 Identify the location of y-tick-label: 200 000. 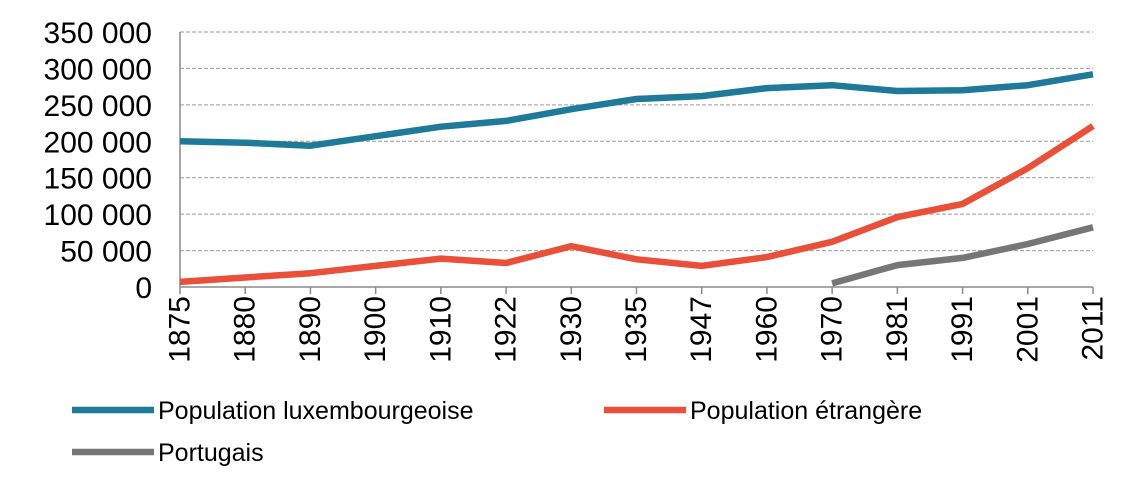
(98, 142).